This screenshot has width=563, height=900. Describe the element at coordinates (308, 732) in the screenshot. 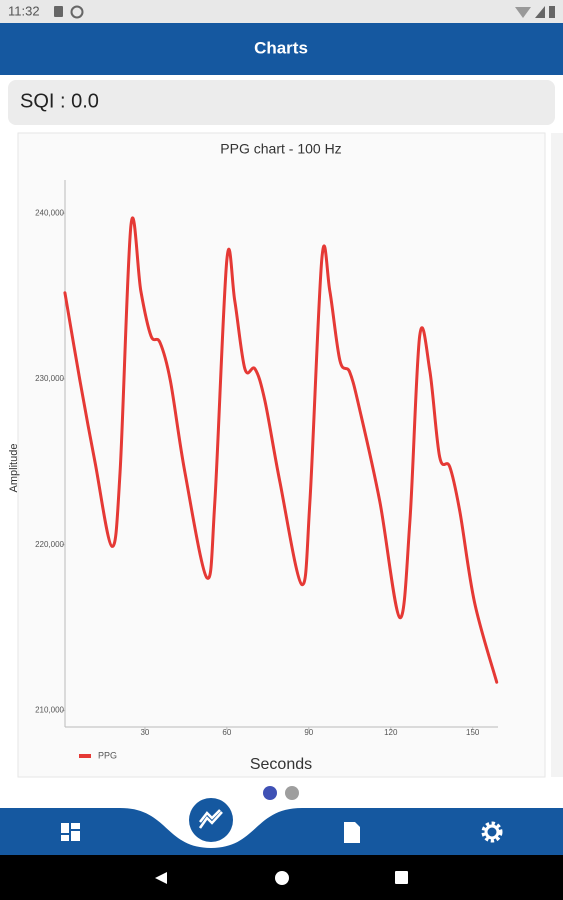

I see `x-tick-label: 90` at that location.